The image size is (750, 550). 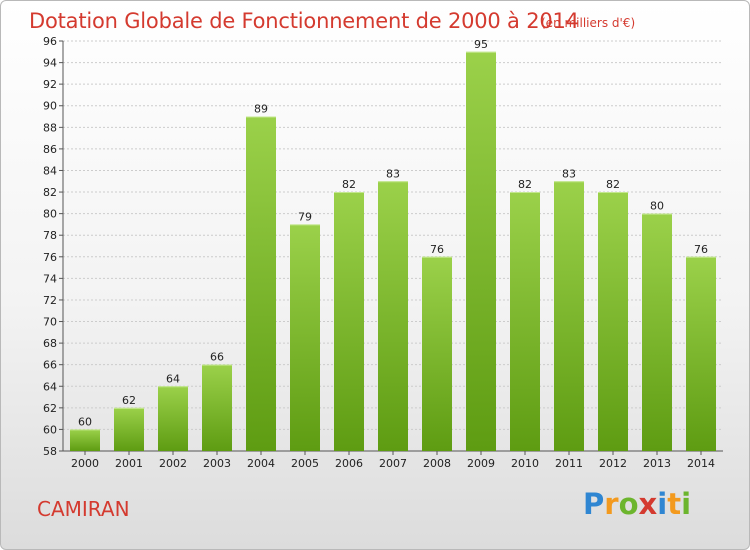 I want to click on y-tick-label: 86, so click(x=50, y=149).